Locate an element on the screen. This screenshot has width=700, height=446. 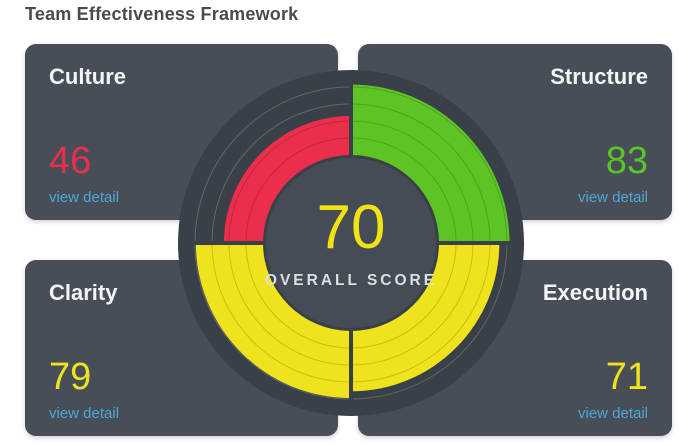
card-culture-score: 46 is located at coordinates (70, 161).